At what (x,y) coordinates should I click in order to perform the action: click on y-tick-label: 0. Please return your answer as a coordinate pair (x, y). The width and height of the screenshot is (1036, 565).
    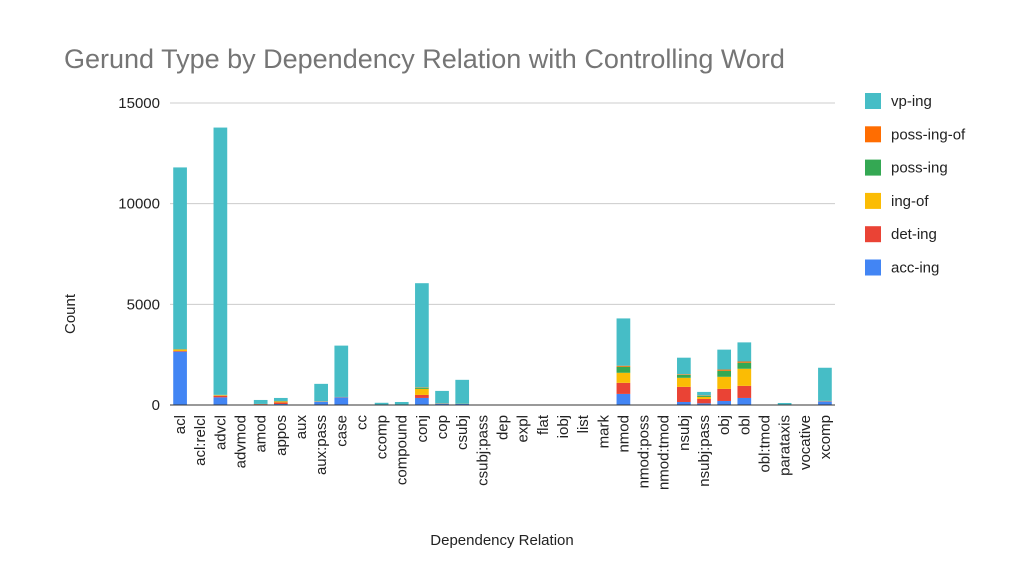
    Looking at the image, I should click on (156, 405).